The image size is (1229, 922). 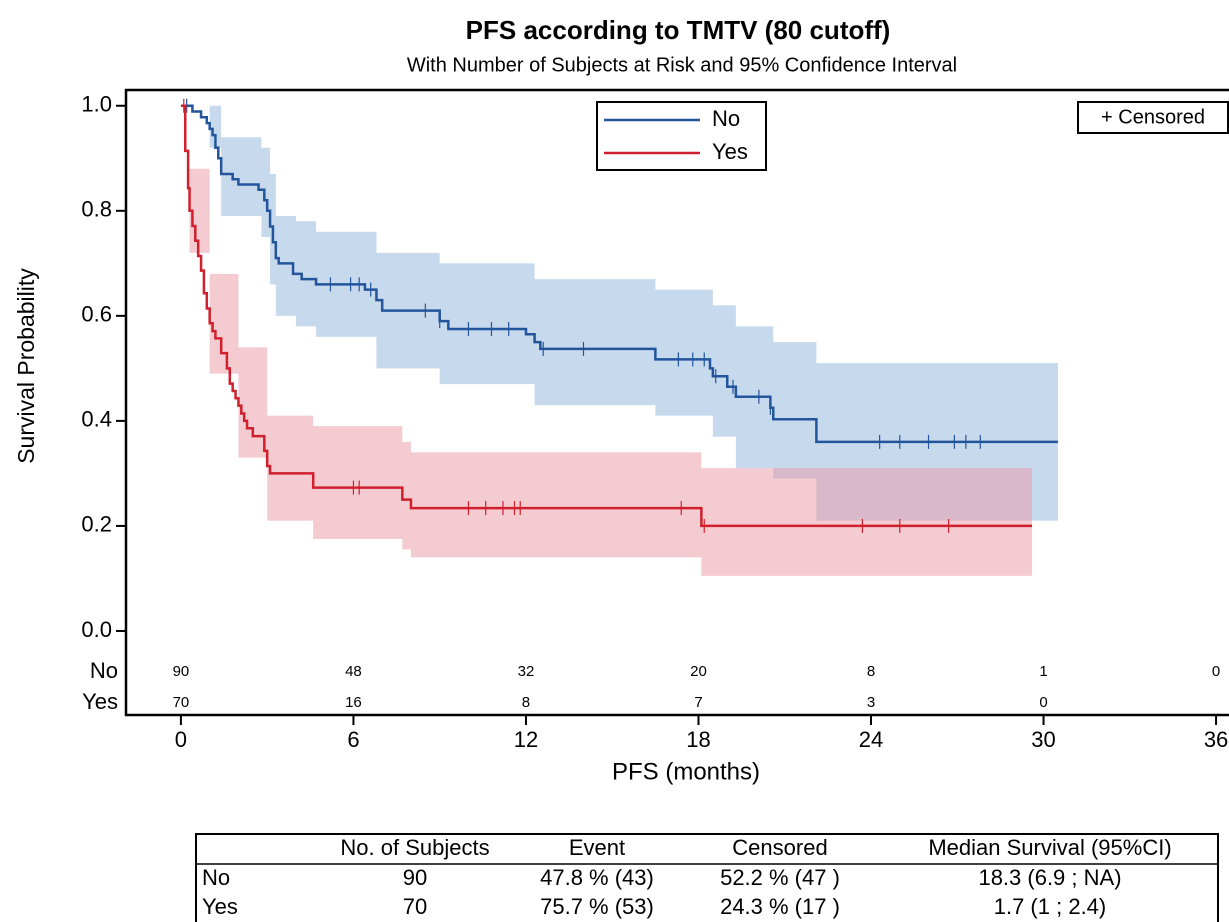 What do you see at coordinates (415, 877) in the screenshot?
I see `table-cell: 90` at bounding box center [415, 877].